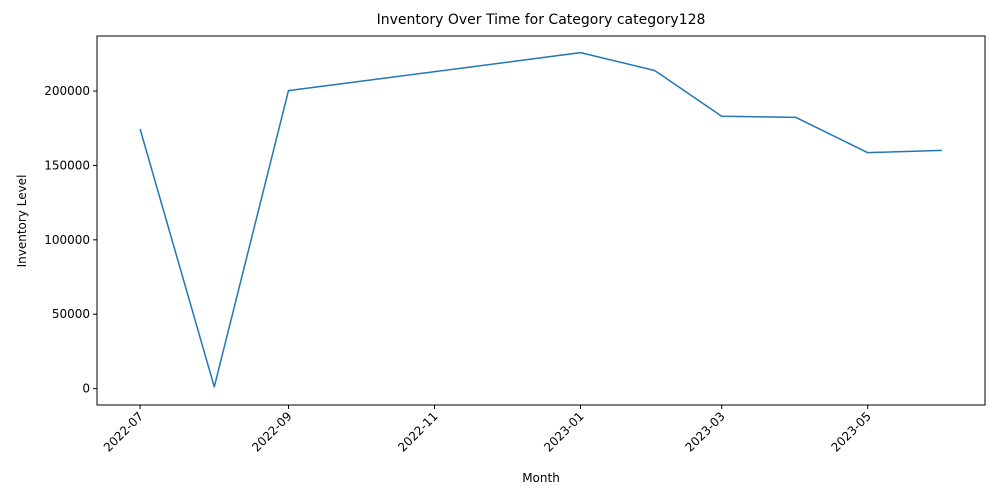 This screenshot has height=500, width=1000. I want to click on y-tick-label: 50000, so click(71, 314).